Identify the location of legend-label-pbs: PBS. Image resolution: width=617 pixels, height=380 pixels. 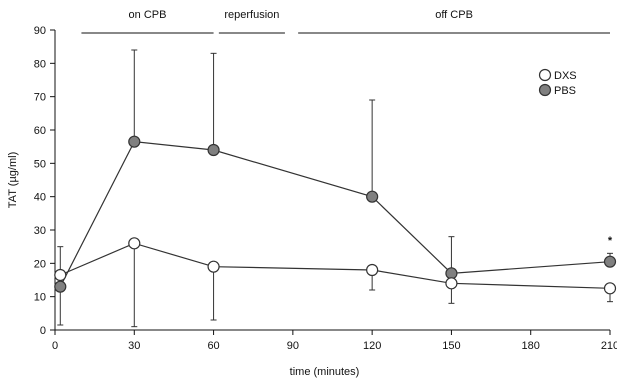
(565, 91).